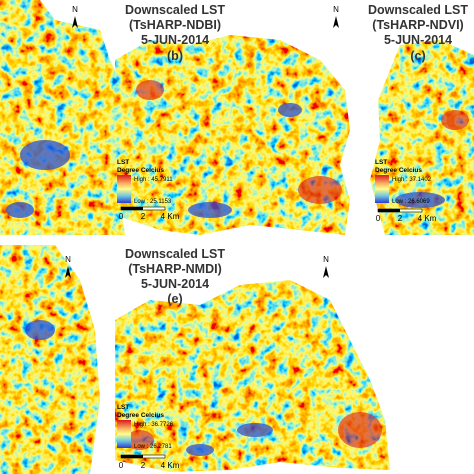 Image resolution: width=474 pixels, height=474 pixels. What do you see at coordinates (175, 56) in the screenshot?
I see `panel-label: (b)` at bounding box center [175, 56].